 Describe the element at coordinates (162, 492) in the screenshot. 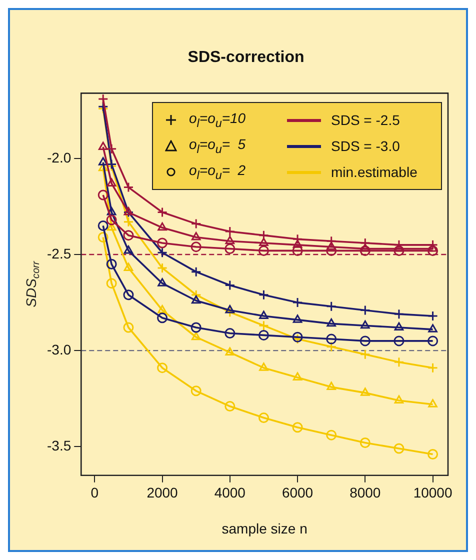

I see `x-tick-label: 2000` at that location.